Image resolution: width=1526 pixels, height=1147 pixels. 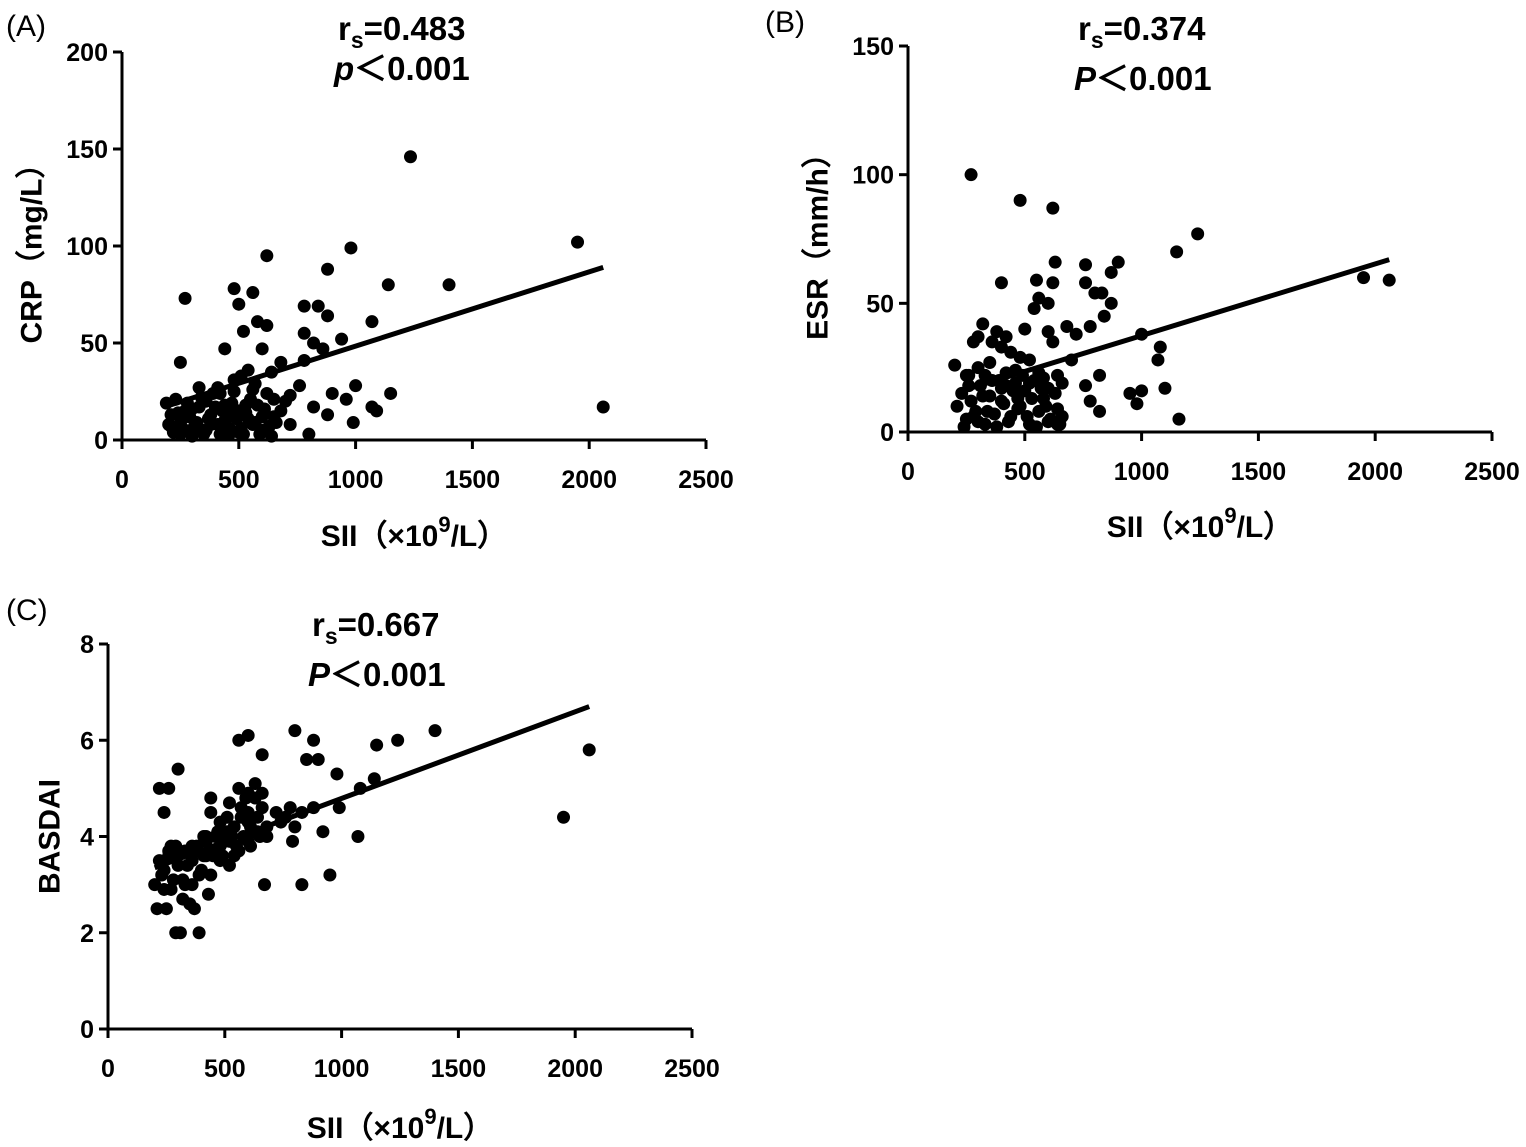 I want to click on stat-pvalue: p＜0.001, so click(x=401, y=68).